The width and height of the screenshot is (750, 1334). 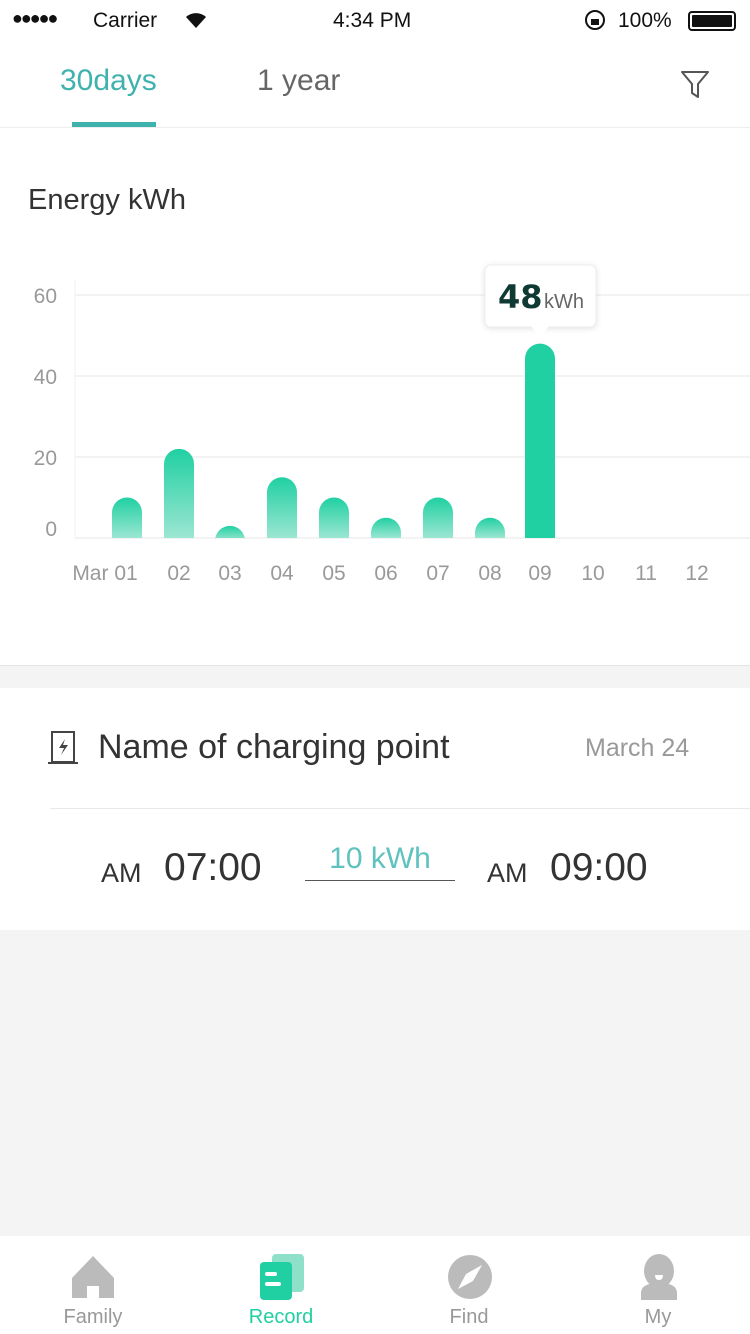 What do you see at coordinates (213, 867) in the screenshot?
I see `start-time: 07:00` at bounding box center [213, 867].